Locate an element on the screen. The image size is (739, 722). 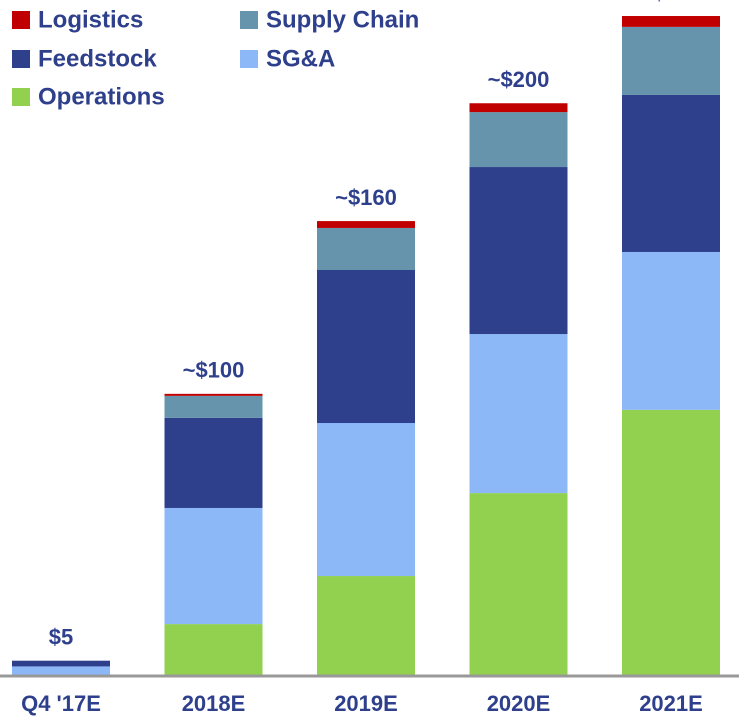
x-tick-label: 2019E is located at coordinates (366, 703).